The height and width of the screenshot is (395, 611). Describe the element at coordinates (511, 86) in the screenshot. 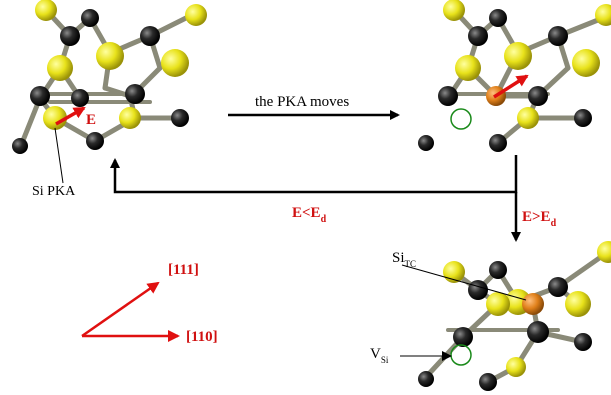

I see `moved-pka-arrow` at that location.